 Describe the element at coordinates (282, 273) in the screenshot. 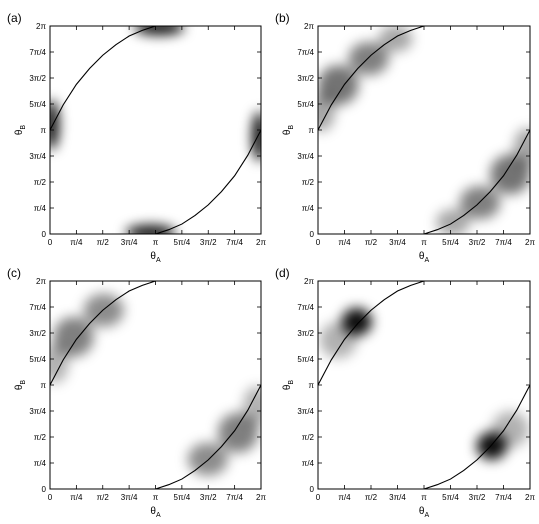

I see `panel-label: (d)` at that location.